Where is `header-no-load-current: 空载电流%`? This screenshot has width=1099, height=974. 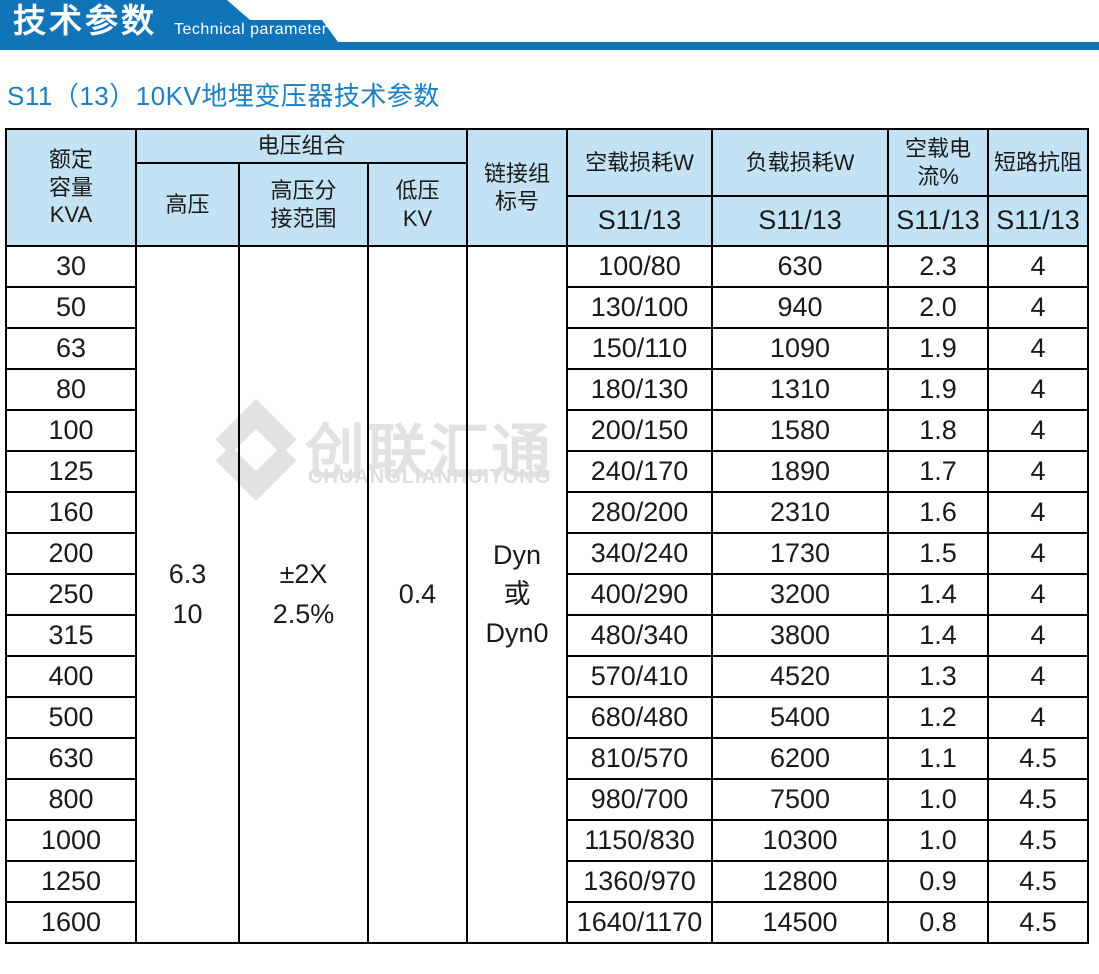
header-no-load-current: 空载电流% is located at coordinates (938, 162).